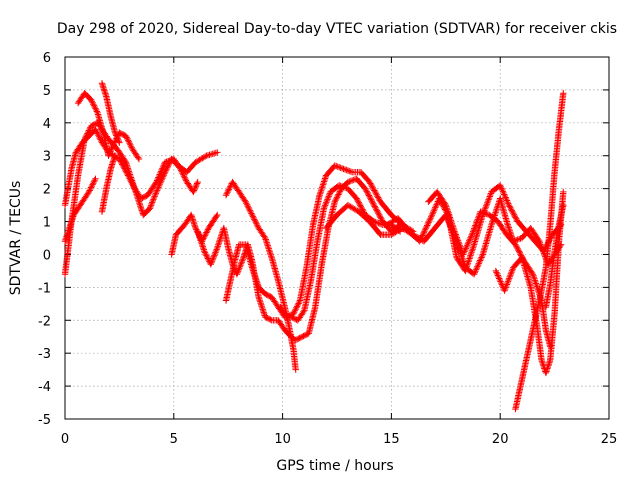 Image resolution: width=640 pixels, height=480 pixels. I want to click on x-axis-label: GPS time / hours, so click(334, 466).